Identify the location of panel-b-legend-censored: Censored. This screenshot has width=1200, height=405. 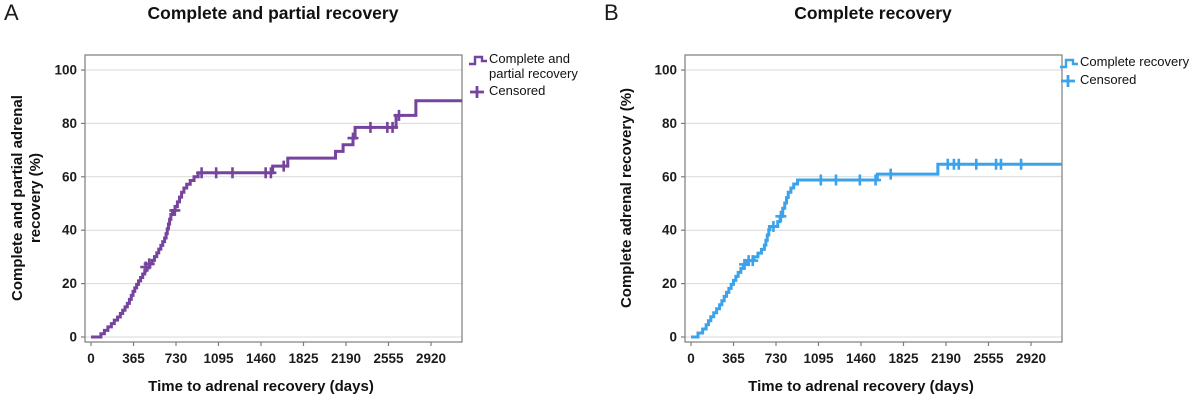
(1124, 80).